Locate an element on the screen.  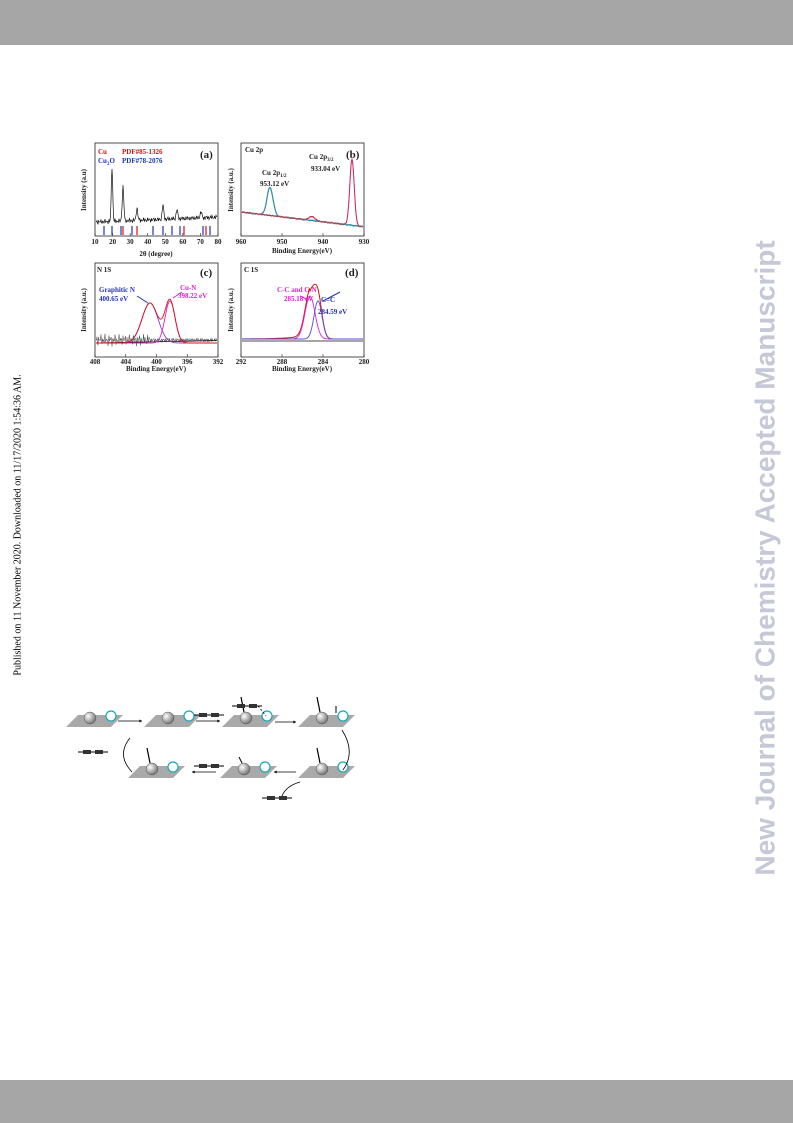
peak-name: Cu 2p1/2 is located at coordinates (274, 174).